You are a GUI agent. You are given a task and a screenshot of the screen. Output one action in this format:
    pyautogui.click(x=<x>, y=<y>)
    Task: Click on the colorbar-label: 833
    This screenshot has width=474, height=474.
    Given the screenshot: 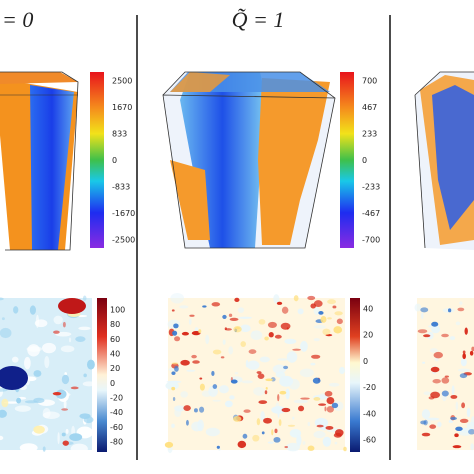 What is the action you would take?
    pyautogui.click(x=119, y=134)
    